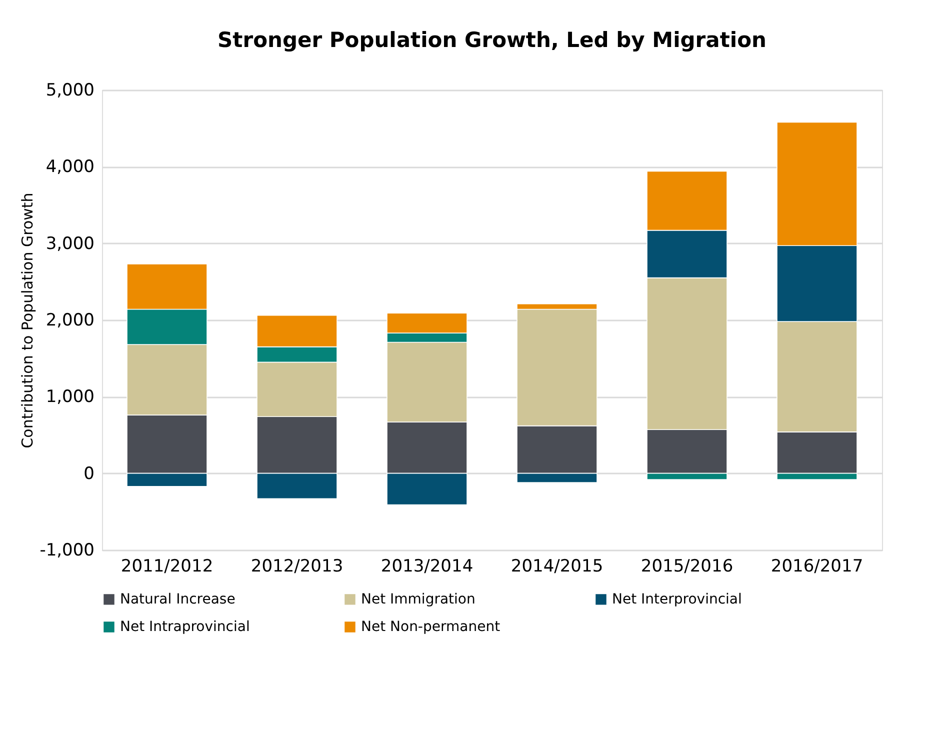 The width and height of the screenshot is (940, 730). Describe the element at coordinates (431, 627) in the screenshot. I see `legend-label: Net Non-permanent` at that location.